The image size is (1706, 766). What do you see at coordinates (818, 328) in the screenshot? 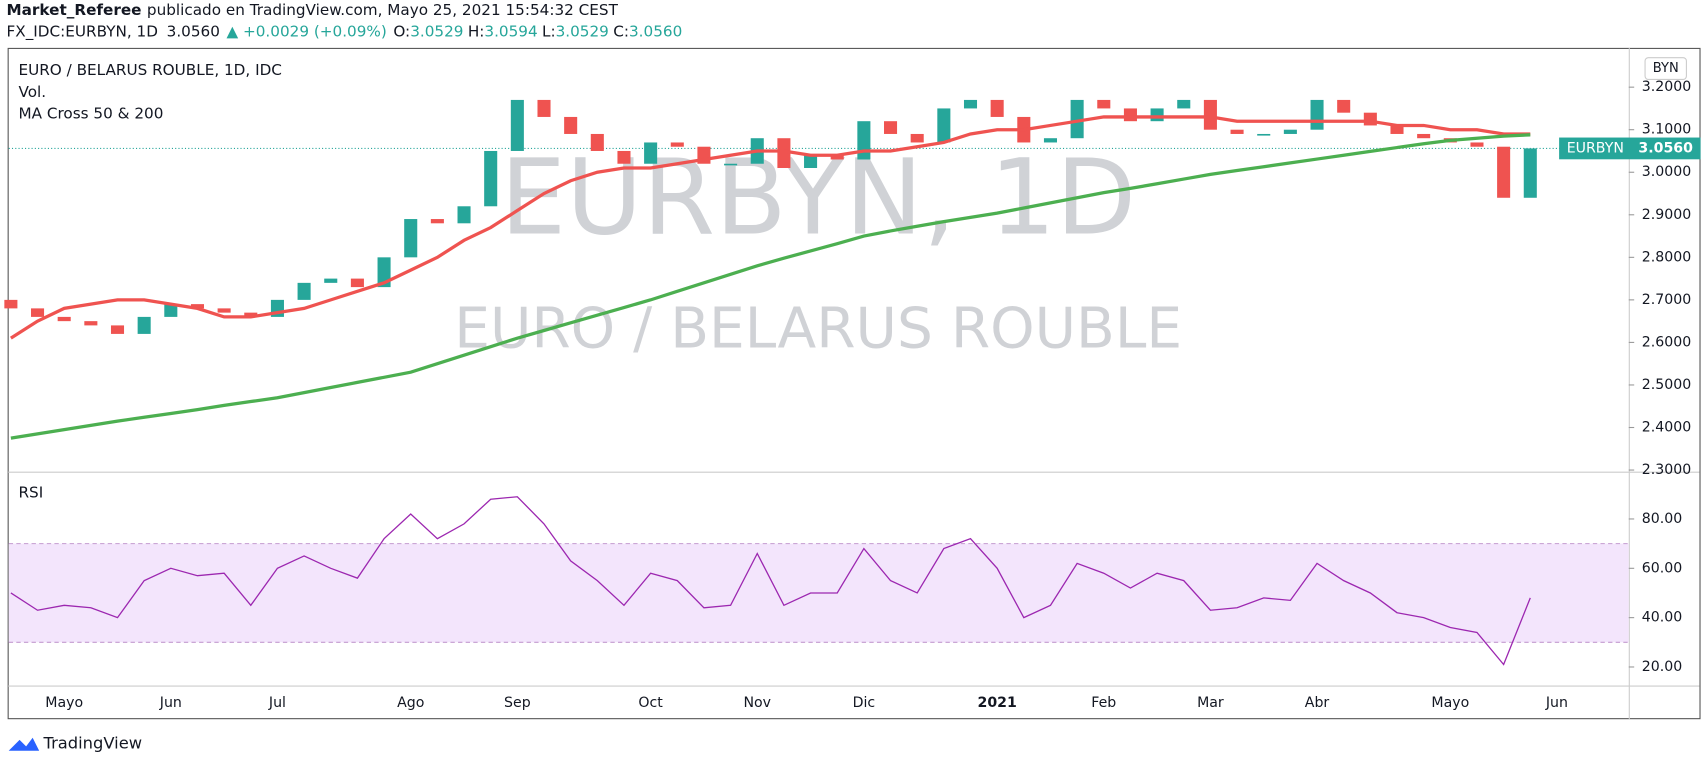
I see `watermark-name: EURO / BELARUS ROUBLE` at bounding box center [818, 328].